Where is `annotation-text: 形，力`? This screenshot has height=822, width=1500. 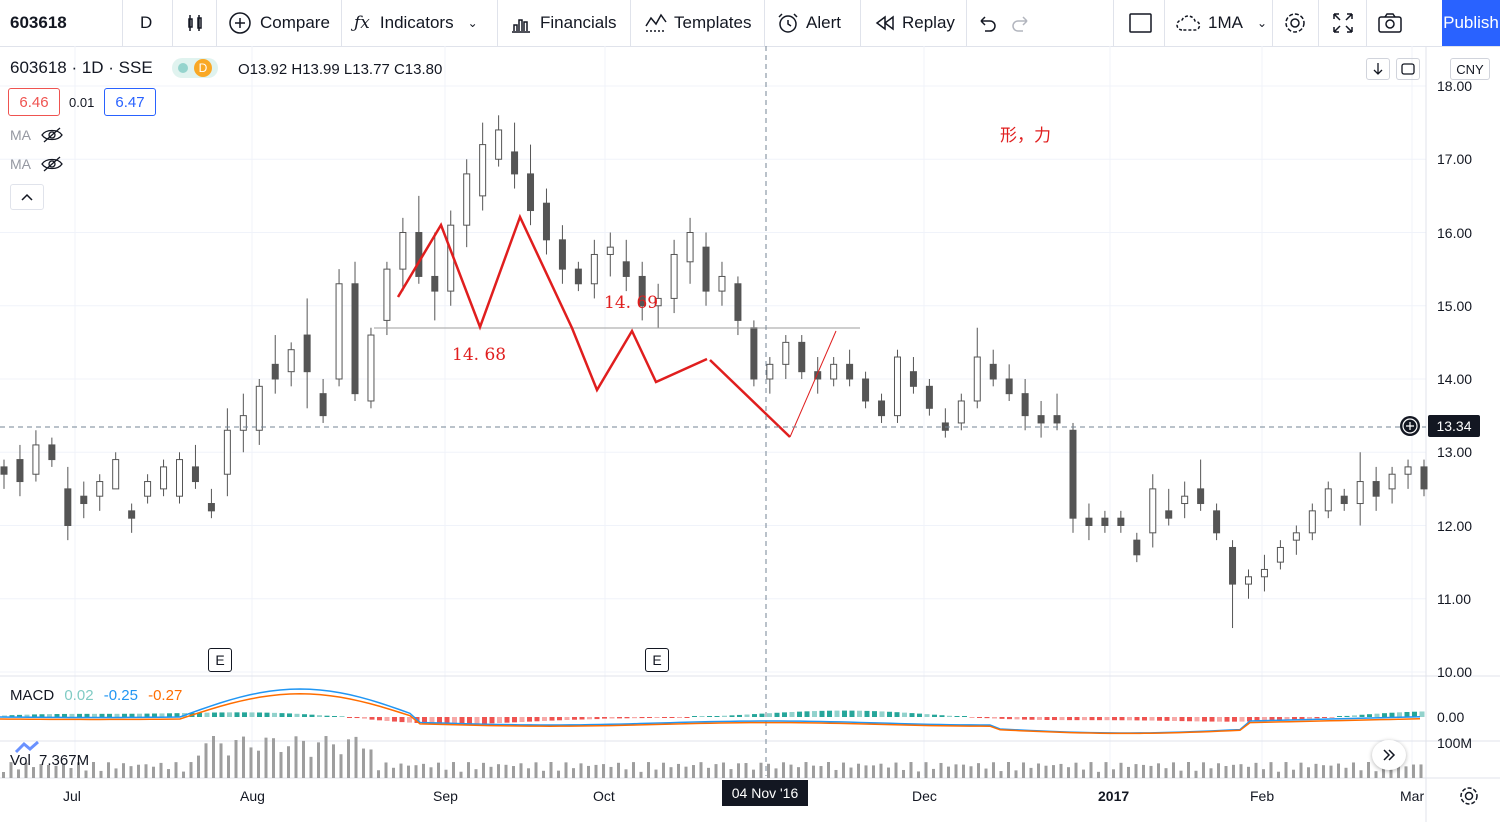 annotation-text: 形，力 is located at coordinates (1025, 136).